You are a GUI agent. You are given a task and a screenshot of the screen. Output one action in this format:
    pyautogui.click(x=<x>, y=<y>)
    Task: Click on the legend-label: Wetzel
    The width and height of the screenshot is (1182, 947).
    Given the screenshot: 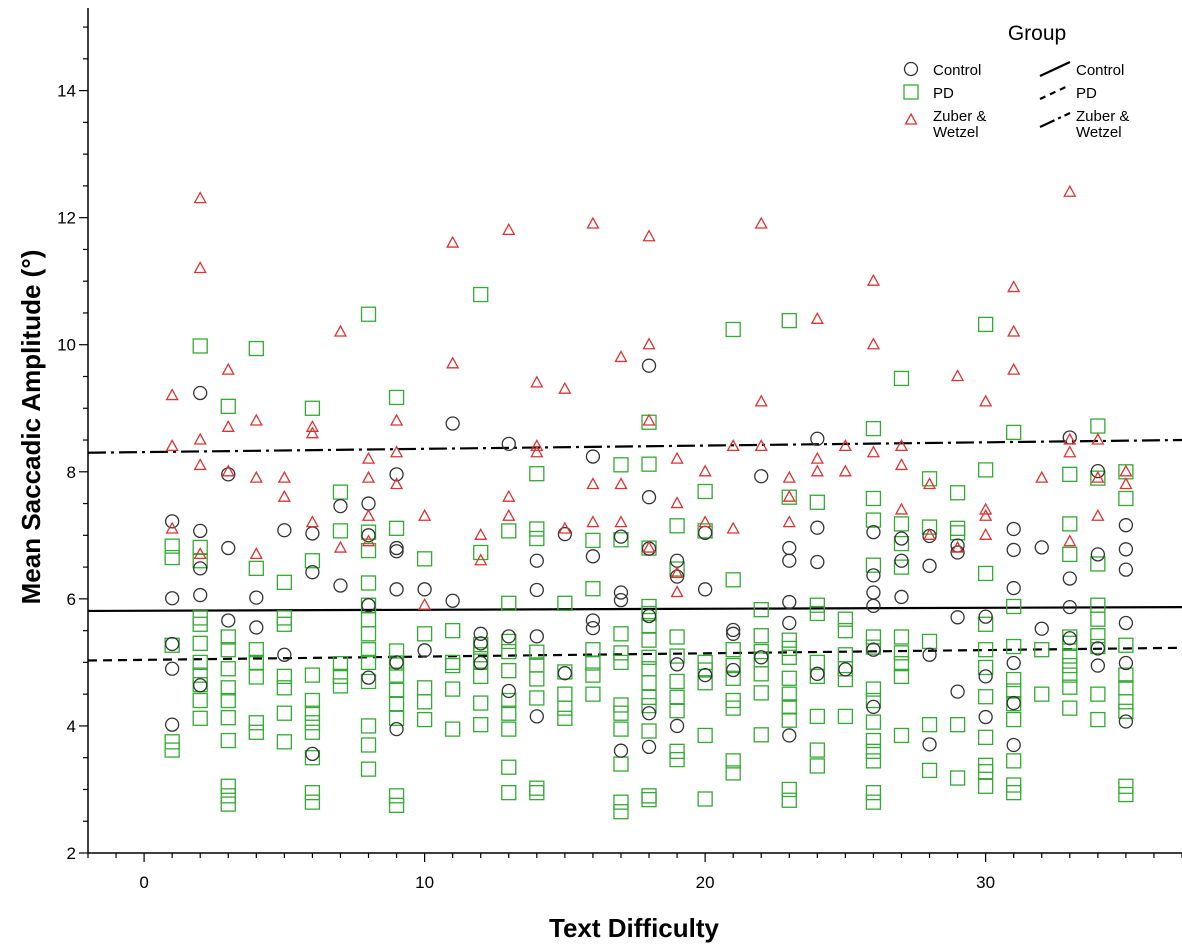 What is the action you would take?
    pyautogui.click(x=1099, y=132)
    